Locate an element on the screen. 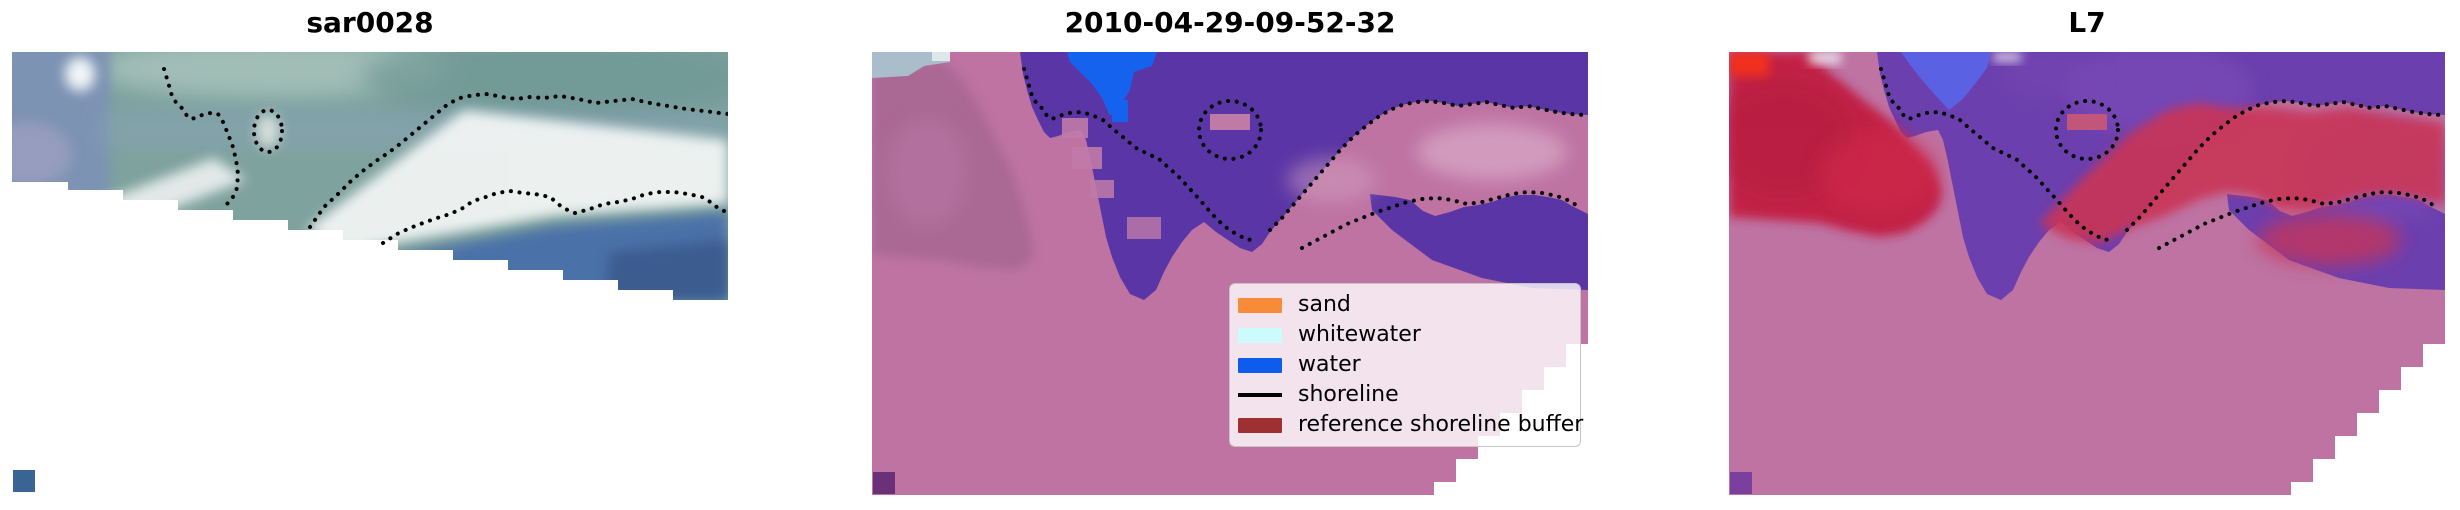 This screenshot has height=510, width=2460. panel-title-sar0028: sar0028 is located at coordinates (370, 22).